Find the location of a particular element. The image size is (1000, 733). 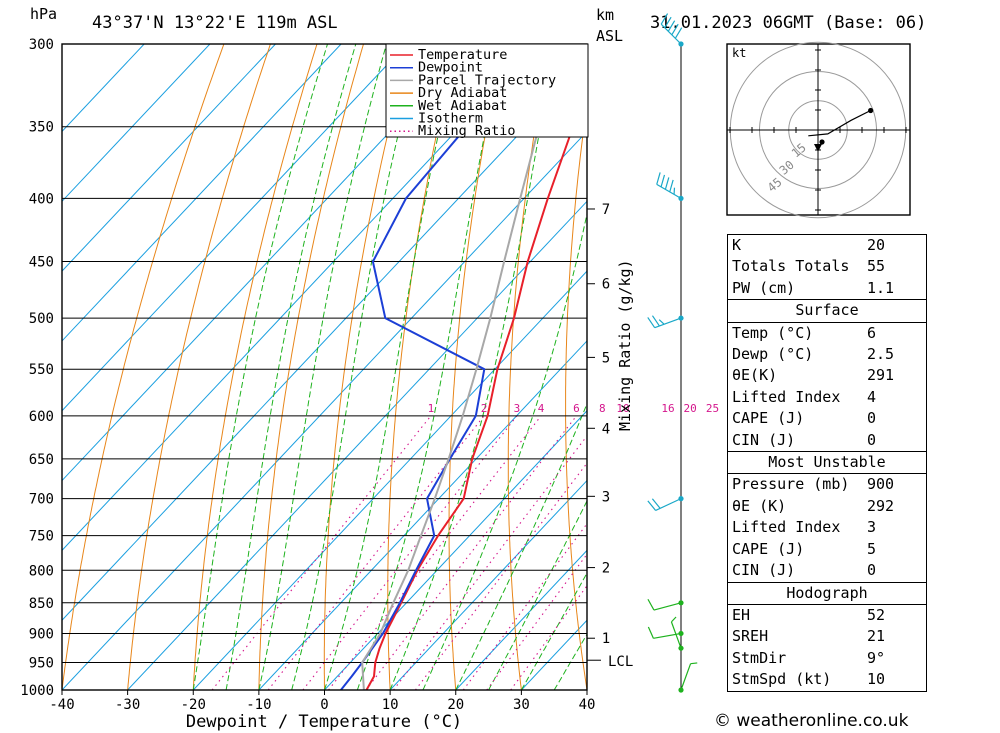

pressure-tick-label: 850 is located at coordinates (41, 604).